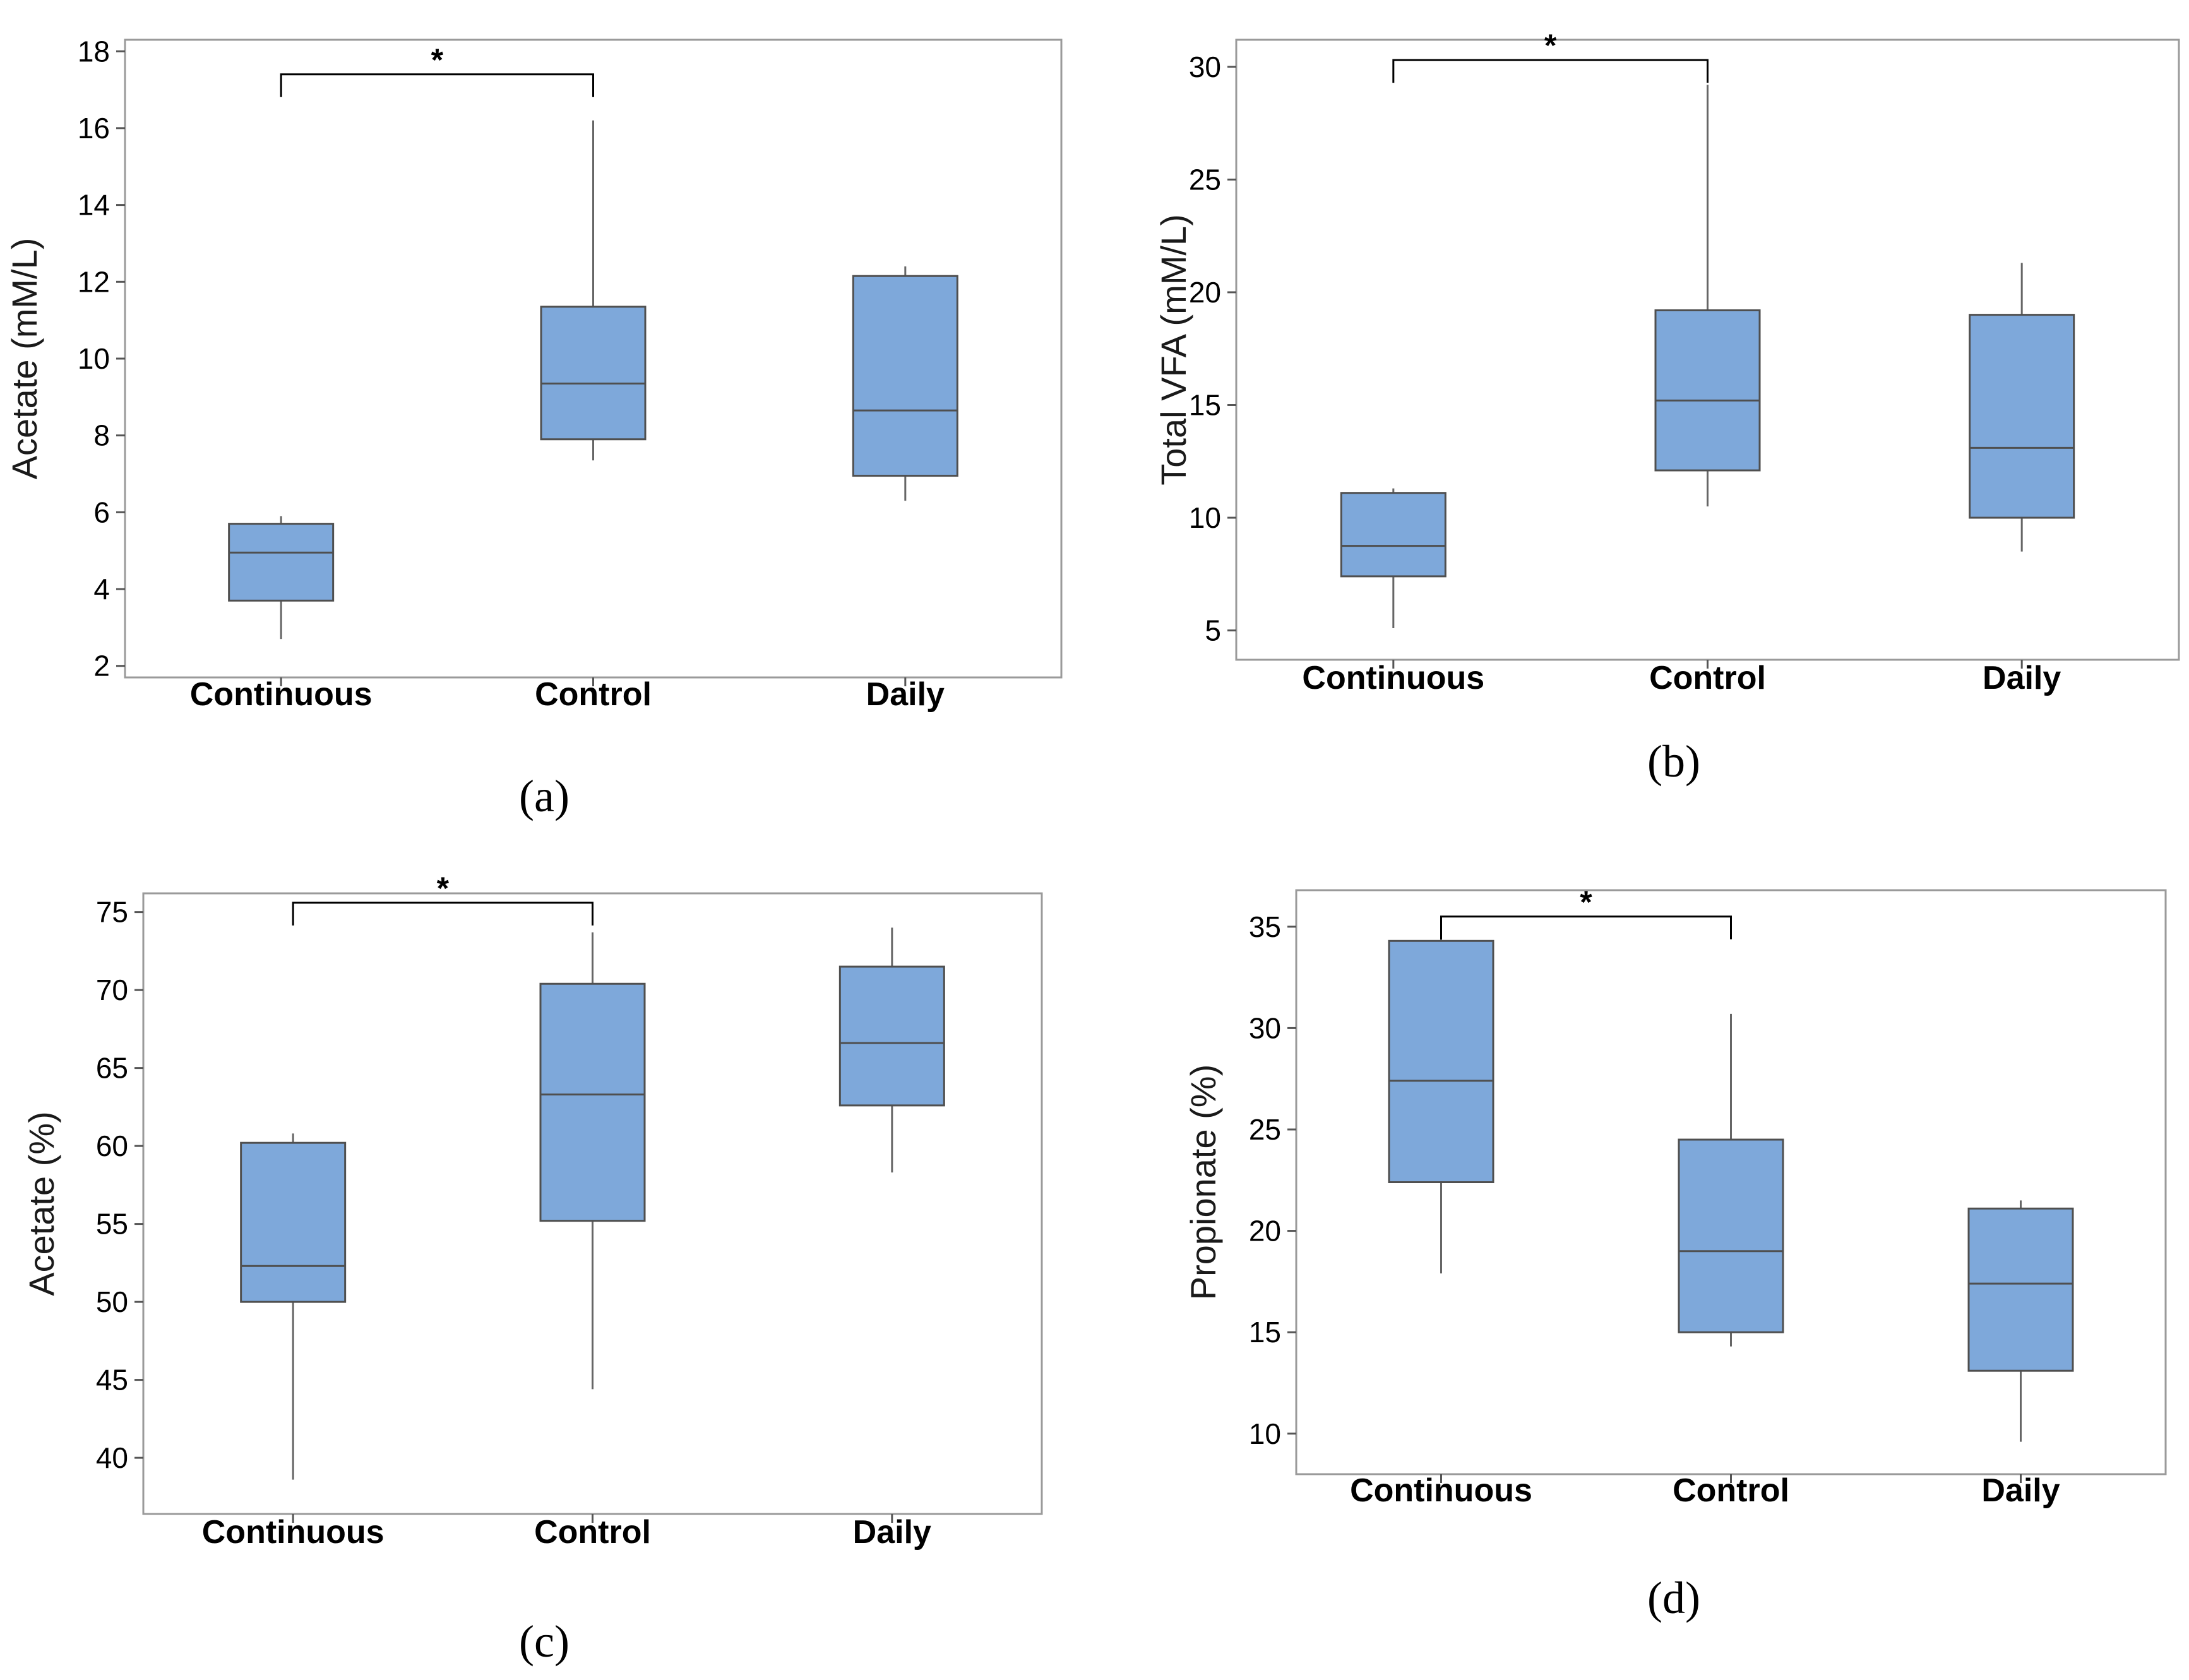  I want to click on panel-a-box-control, so click(593, 373).